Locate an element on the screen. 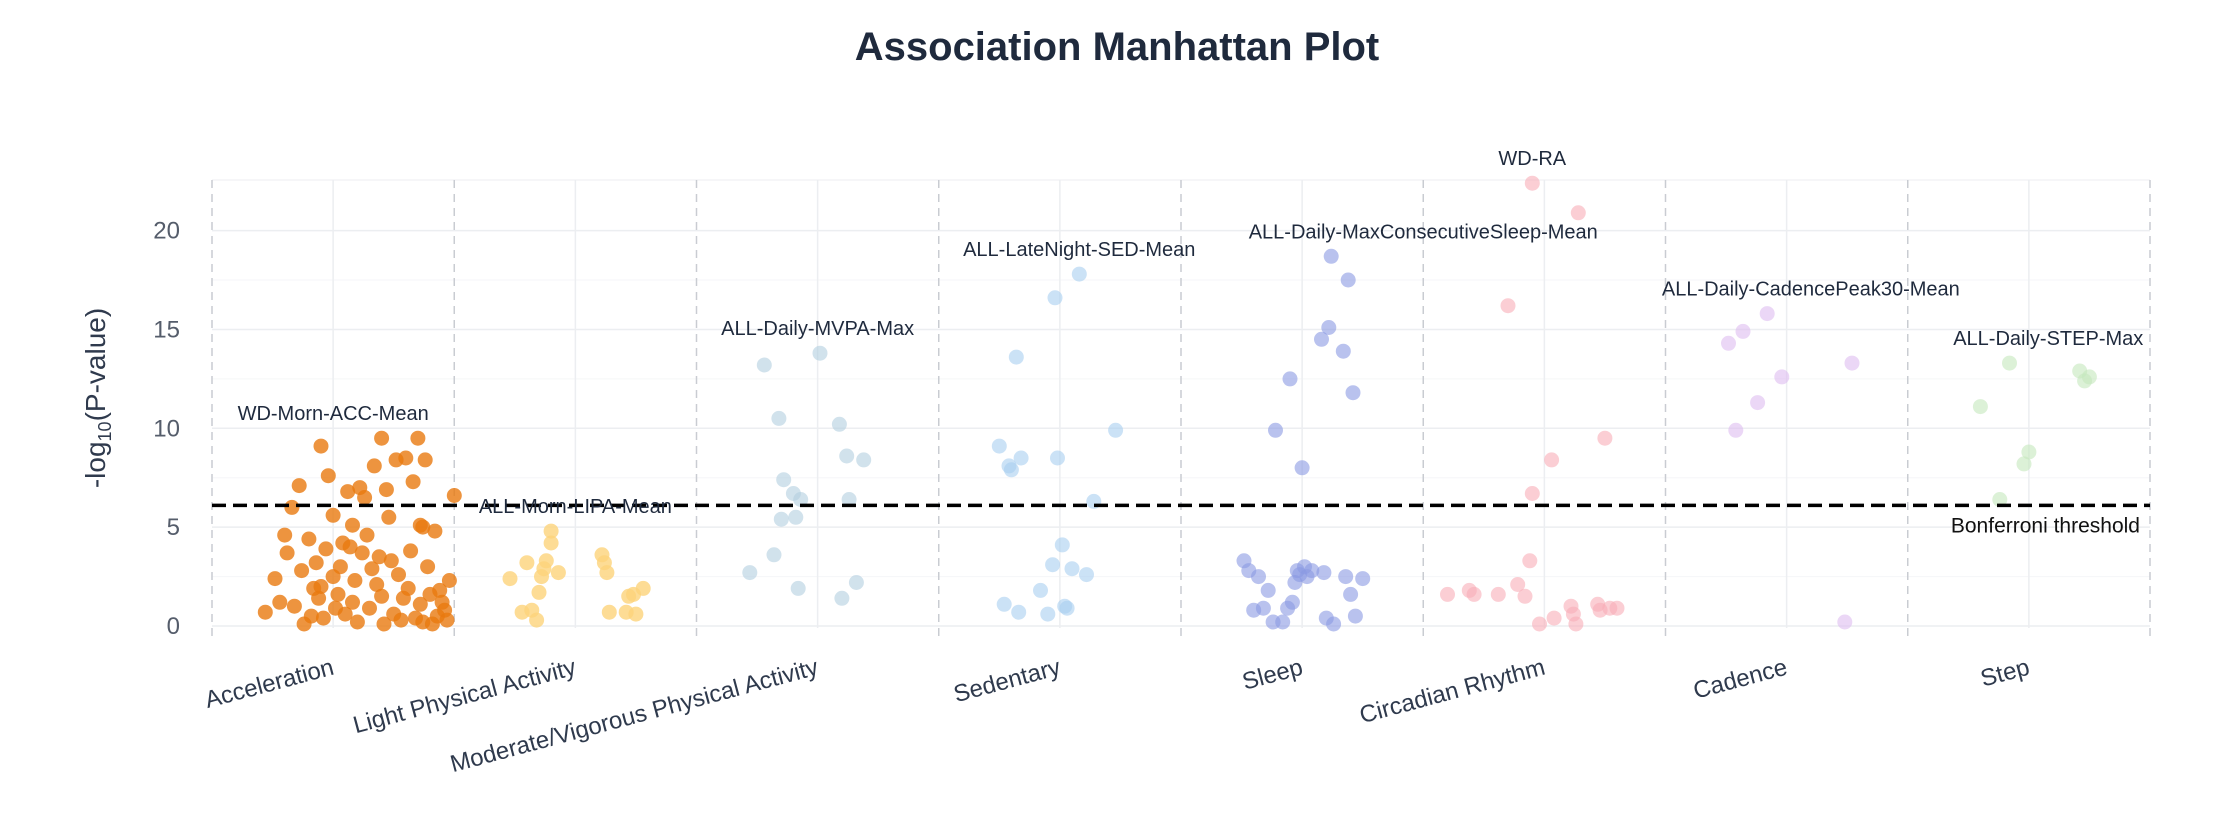 The width and height of the screenshot is (2234, 836). y-tick-label: 15 is located at coordinates (166, 329).